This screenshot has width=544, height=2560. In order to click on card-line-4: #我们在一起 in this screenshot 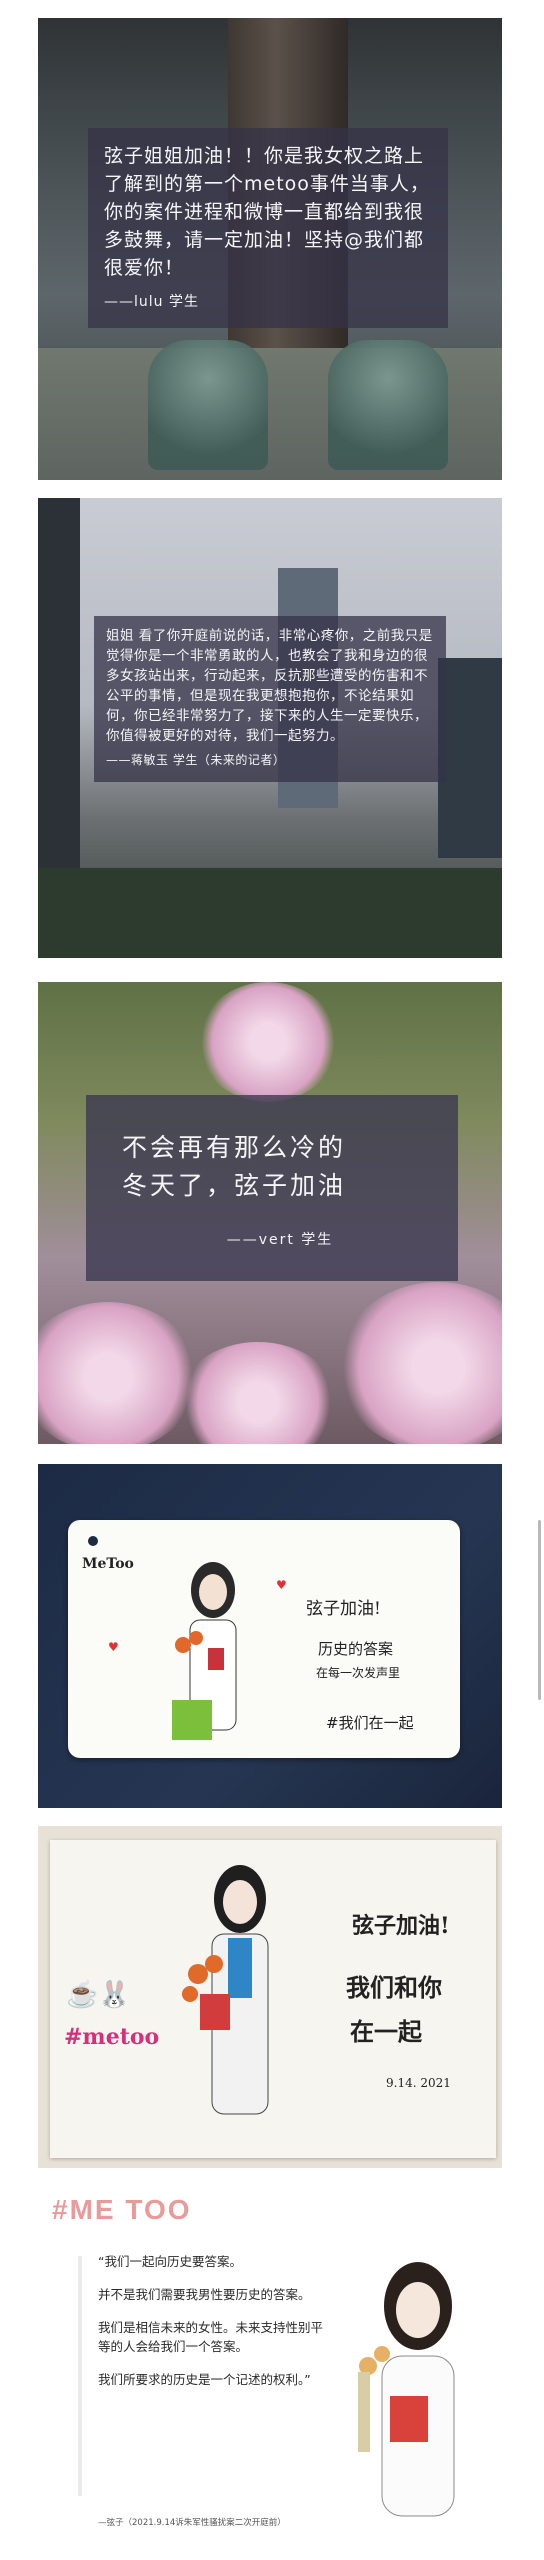, I will do `click(370, 1723)`.